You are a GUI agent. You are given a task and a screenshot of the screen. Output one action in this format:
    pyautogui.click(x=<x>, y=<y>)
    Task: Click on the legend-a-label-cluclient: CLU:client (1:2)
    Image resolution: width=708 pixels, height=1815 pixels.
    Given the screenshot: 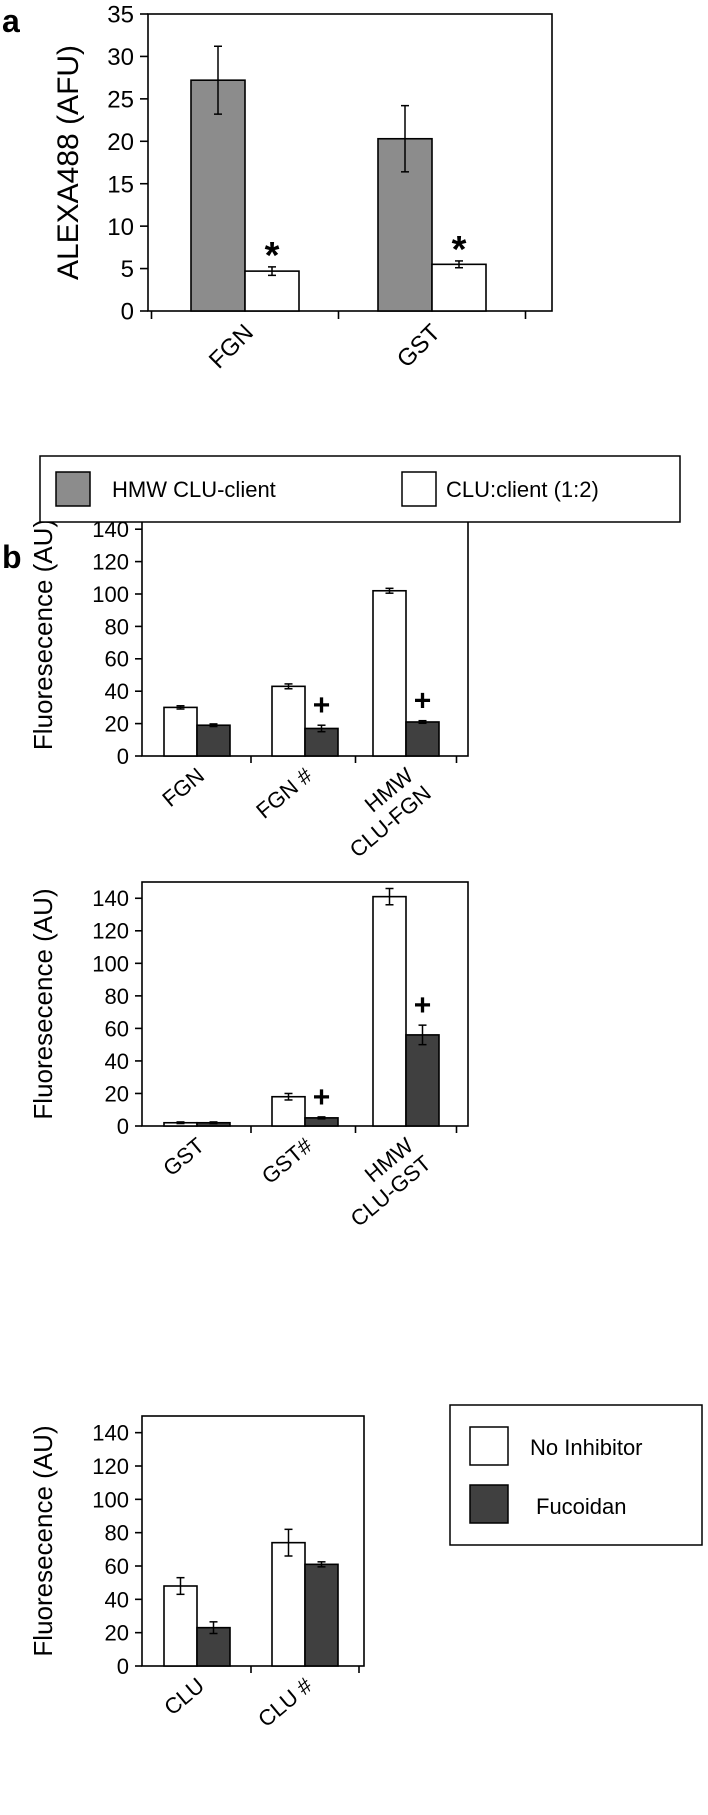 What is the action you would take?
    pyautogui.click(x=522, y=489)
    